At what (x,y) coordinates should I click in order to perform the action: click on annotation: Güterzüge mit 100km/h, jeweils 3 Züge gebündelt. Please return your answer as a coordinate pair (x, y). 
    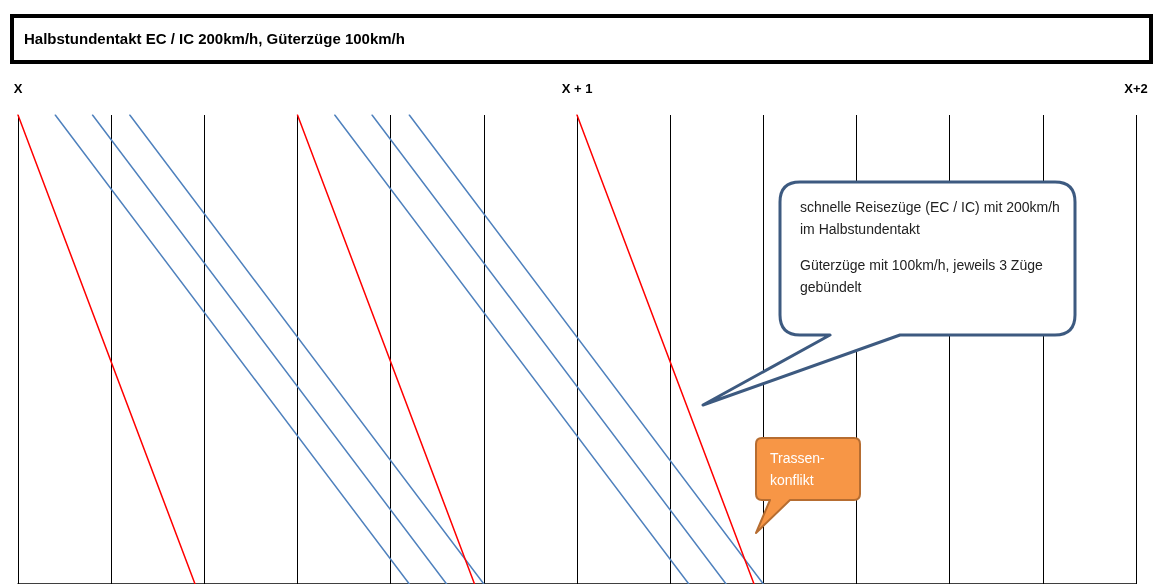
    Looking at the image, I should click on (922, 276).